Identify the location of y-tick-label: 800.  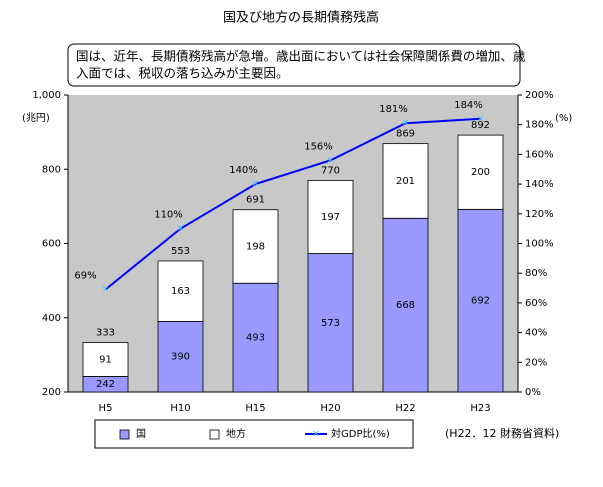
(51, 169).